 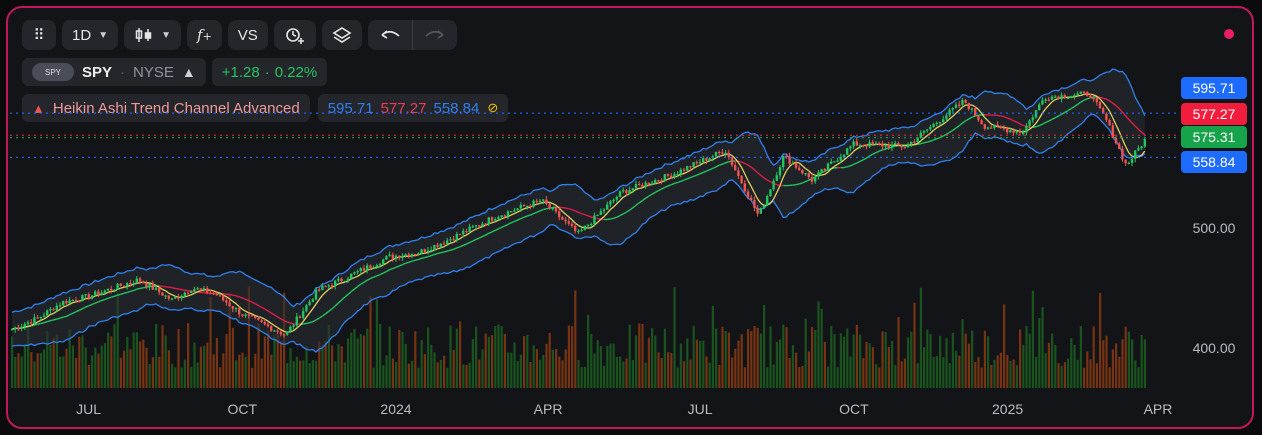 I want to click on layers-button, so click(x=341, y=35).